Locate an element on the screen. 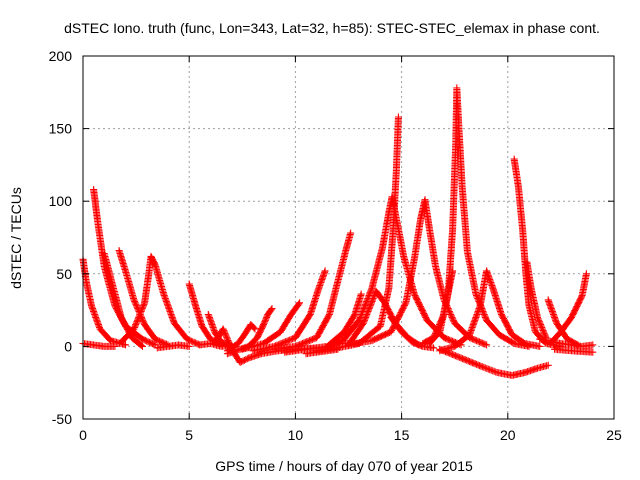 The width and height of the screenshot is (640, 480). y-tick-label: 100 is located at coordinates (61, 201).